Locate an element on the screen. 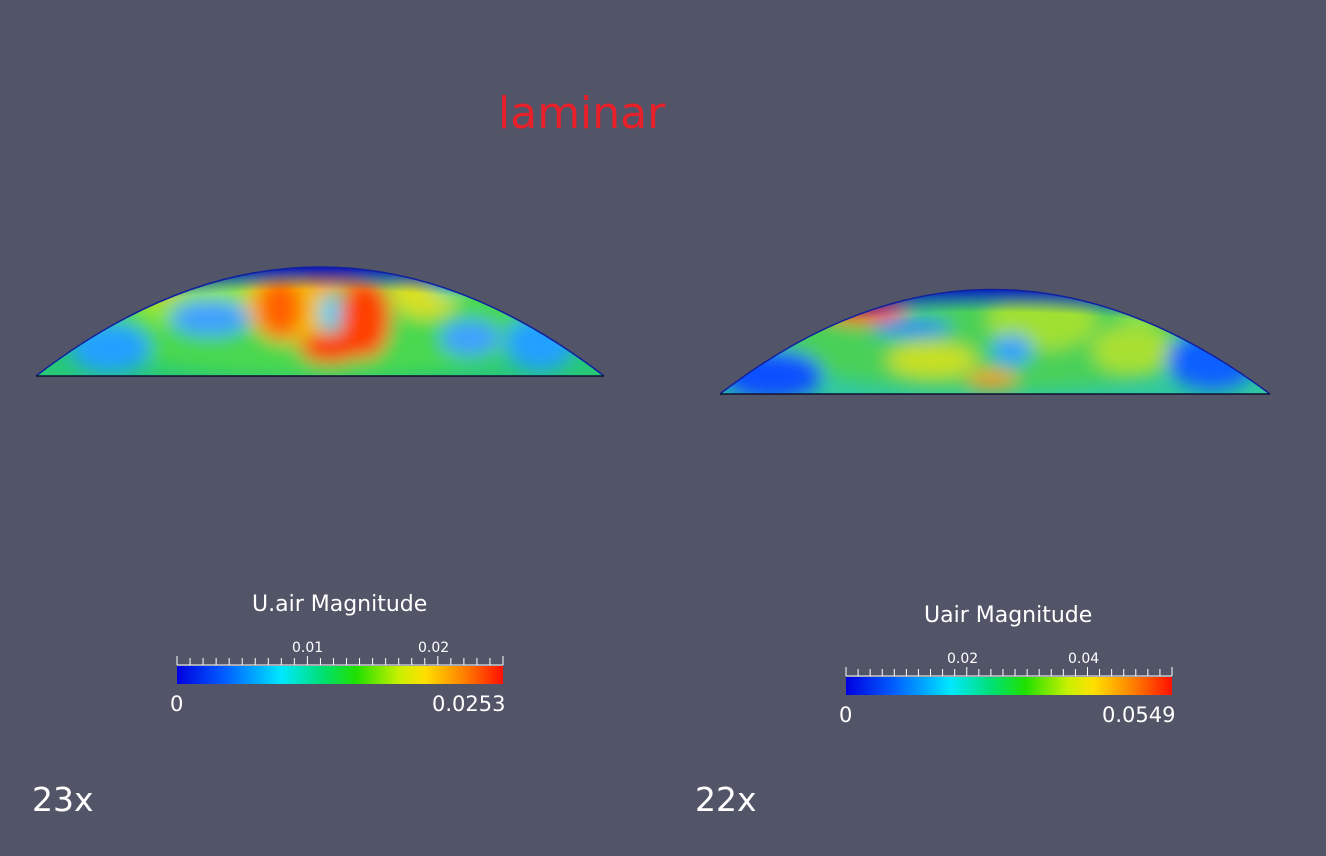 The width and height of the screenshot is (1326, 856). left-min-label: 0 is located at coordinates (177, 704).